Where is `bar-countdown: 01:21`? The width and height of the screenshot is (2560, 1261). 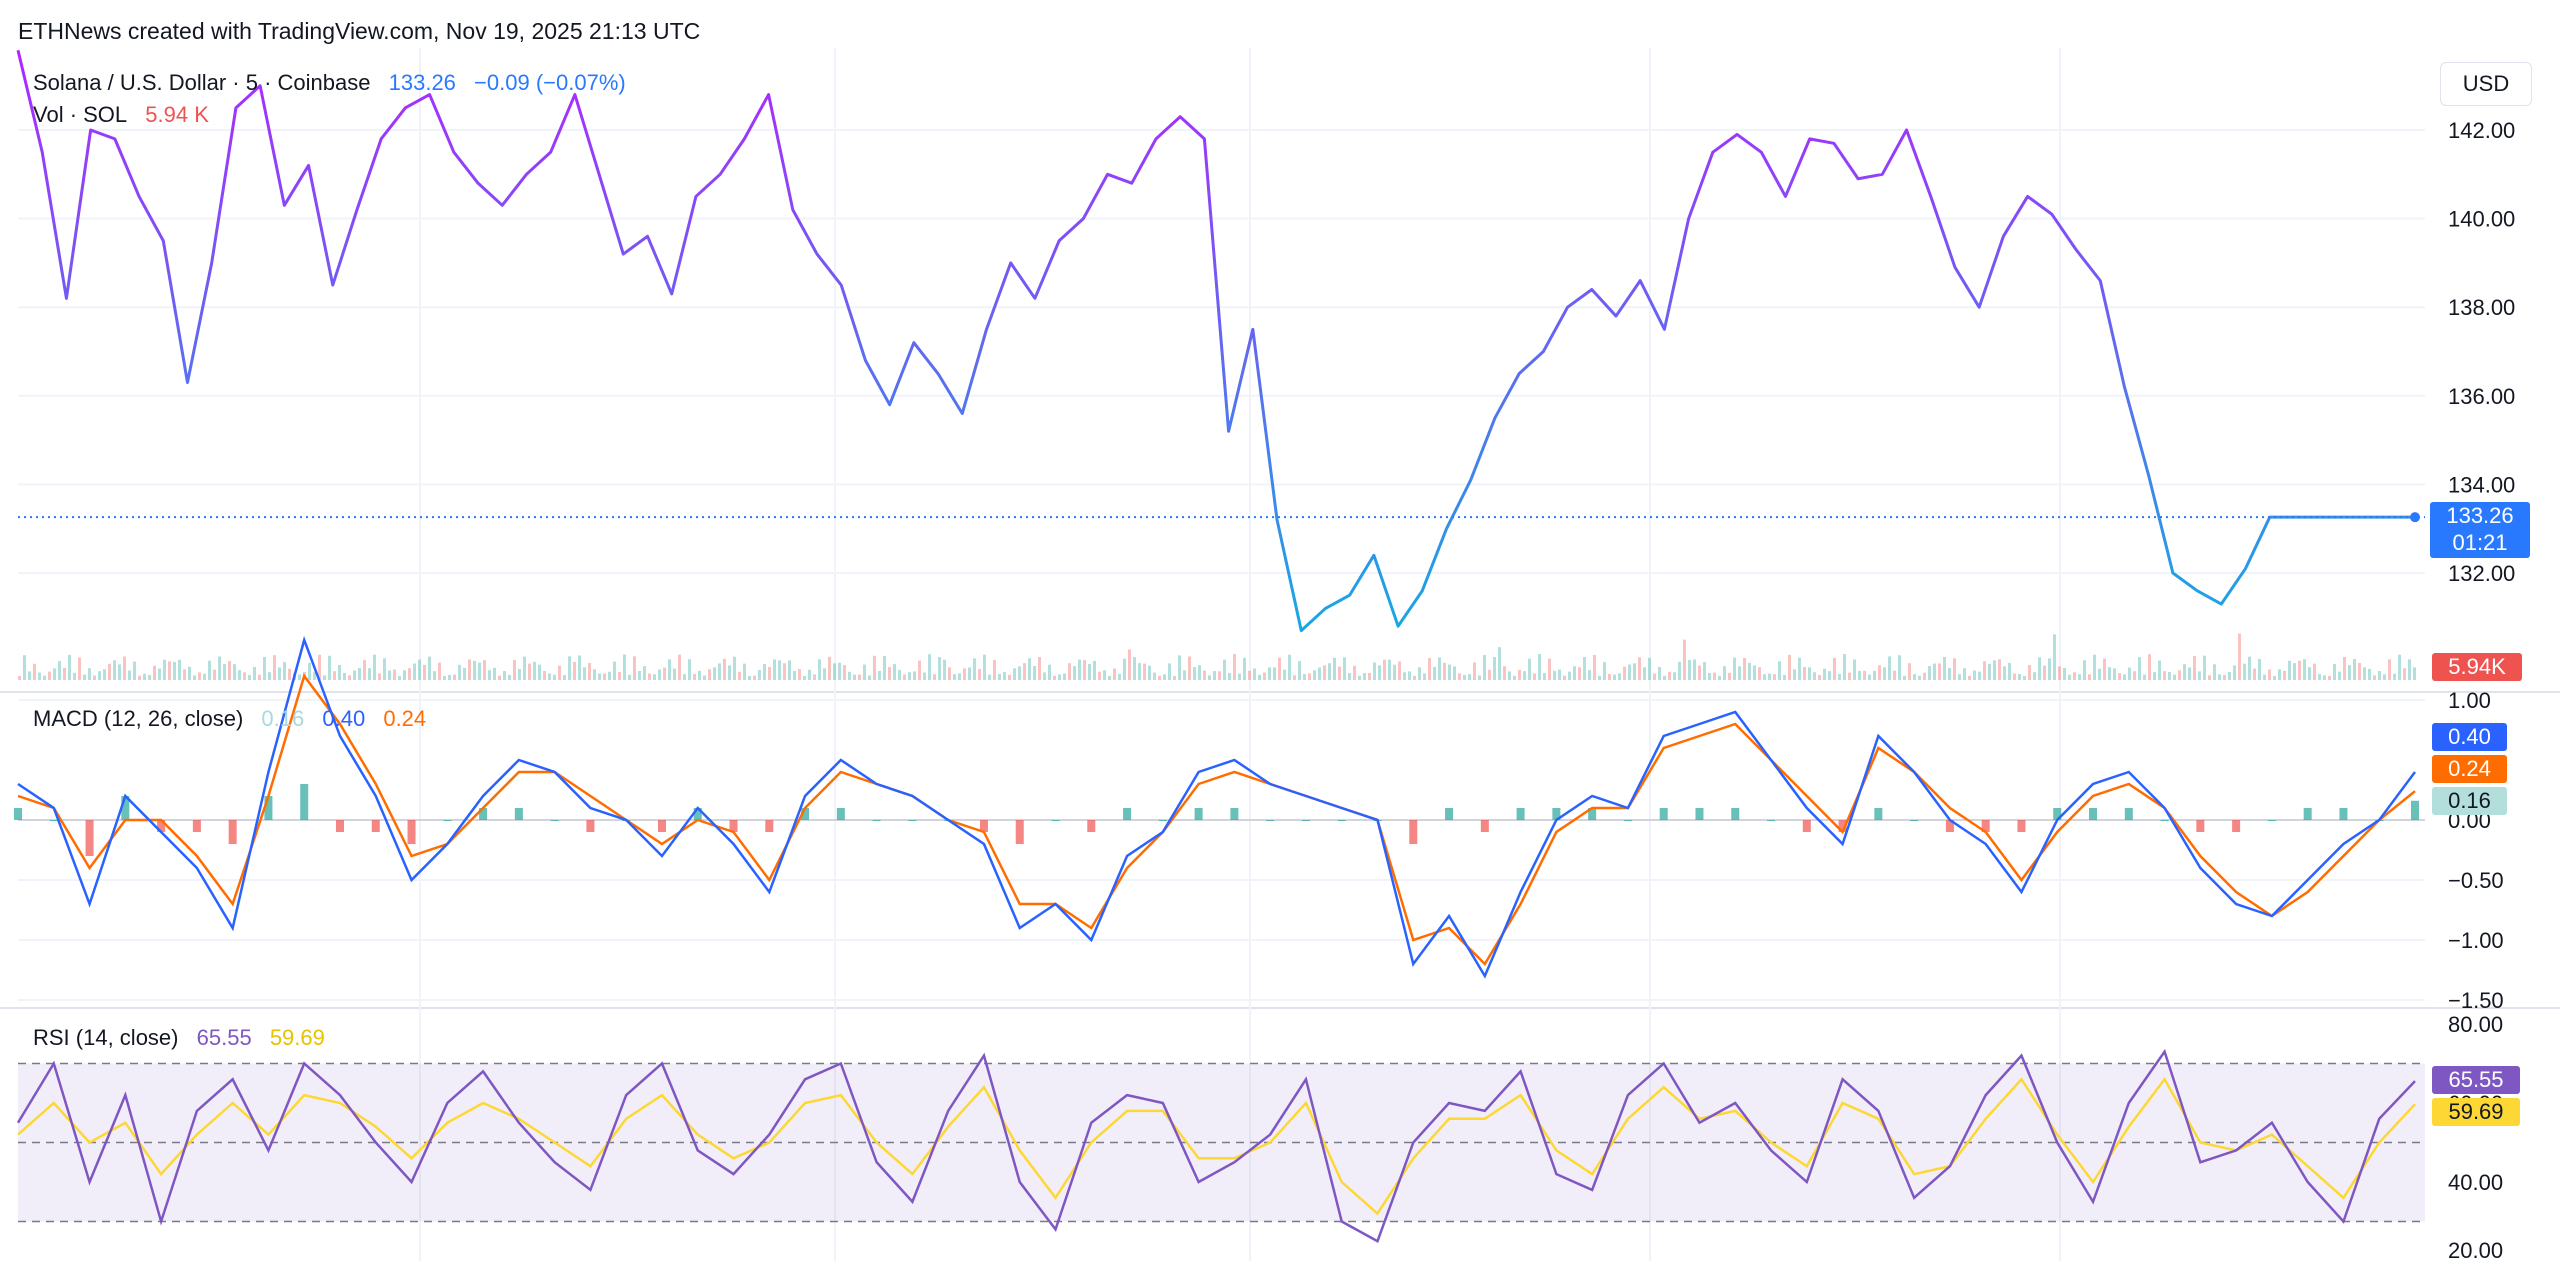
bar-countdown: 01:21 is located at coordinates (2480, 542).